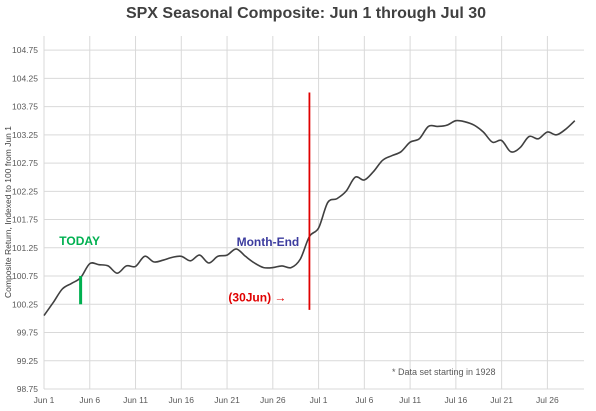 The height and width of the screenshot is (411, 596). Describe the element at coordinates (25, 78) in the screenshot. I see `y-tick-label: 104.25` at that location.